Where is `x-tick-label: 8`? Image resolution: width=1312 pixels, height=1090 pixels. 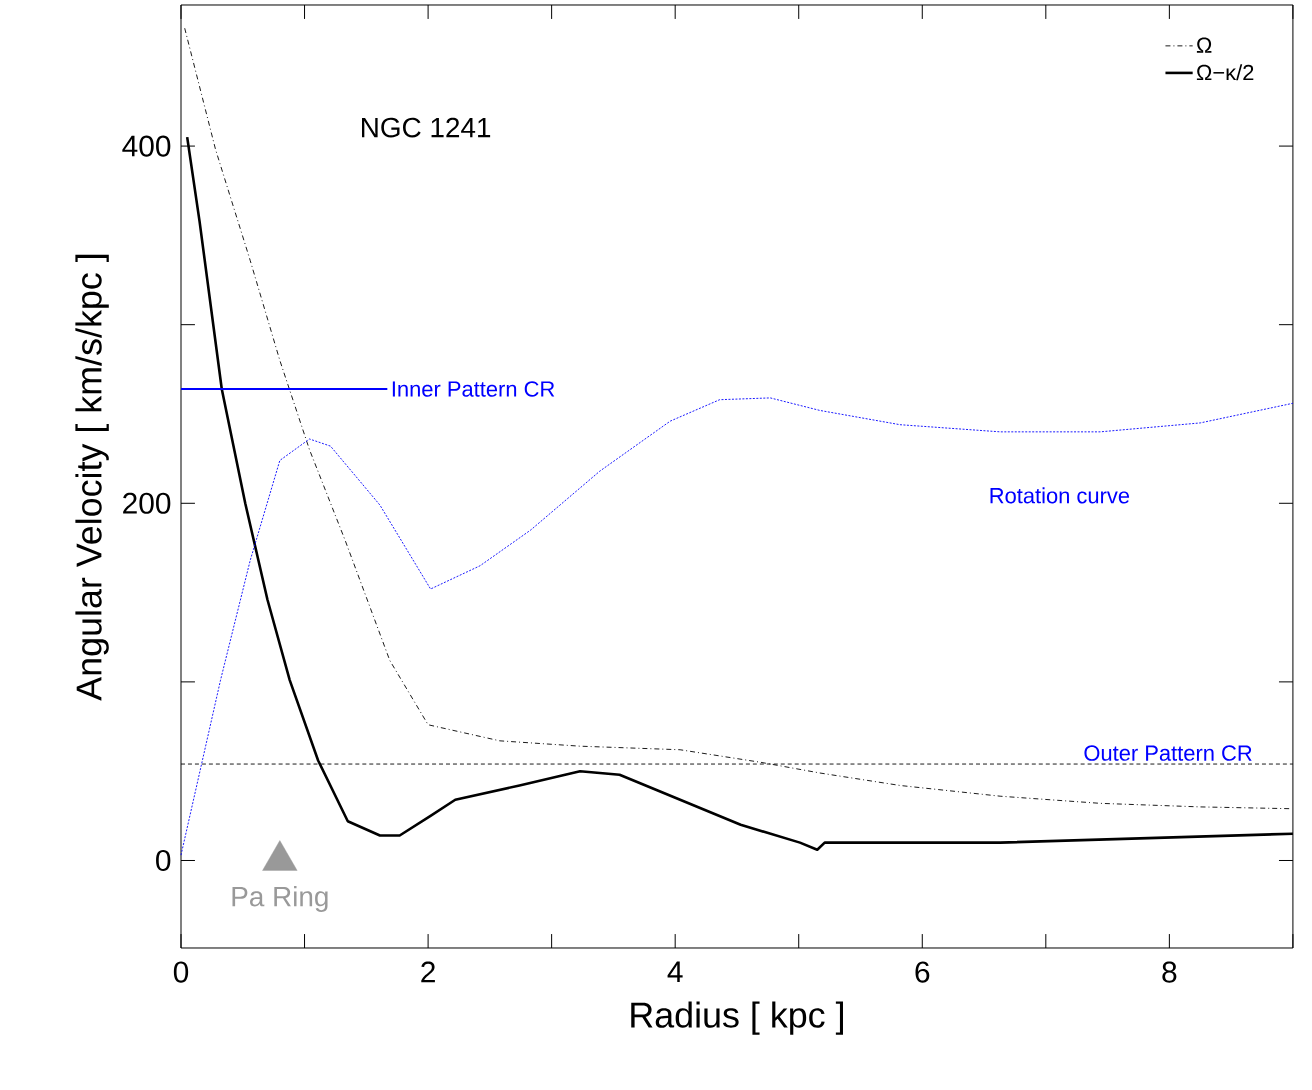 x-tick-label: 8 is located at coordinates (1169, 972).